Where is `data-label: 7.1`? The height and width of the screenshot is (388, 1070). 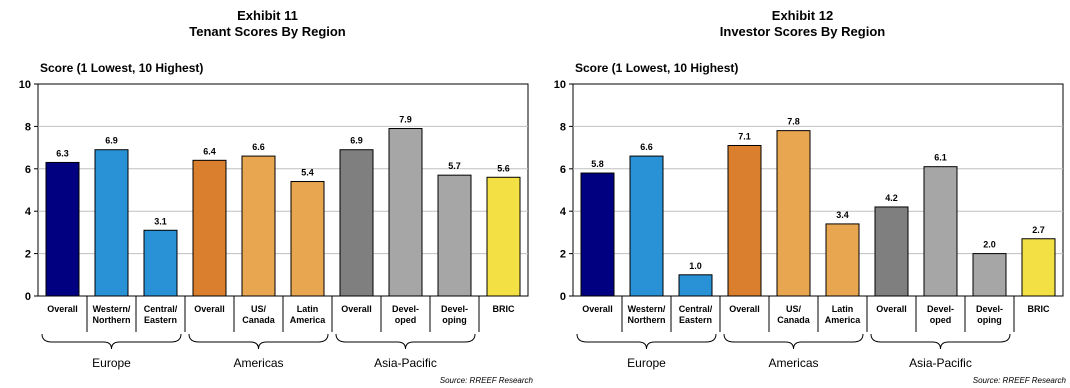 data-label: 7.1 is located at coordinates (744, 136).